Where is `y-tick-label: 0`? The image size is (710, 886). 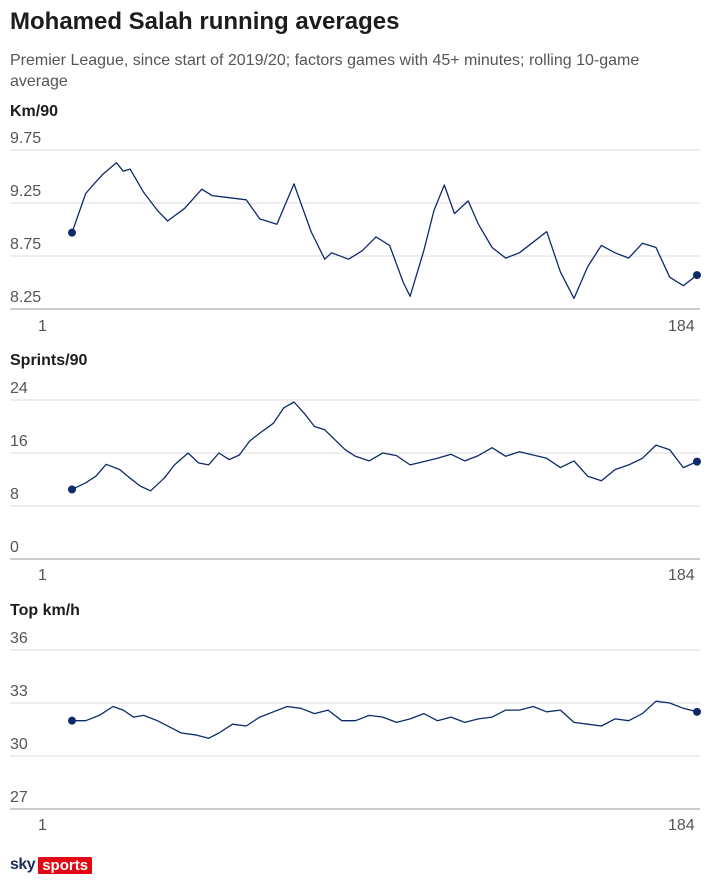
y-tick-label: 0 is located at coordinates (14, 547).